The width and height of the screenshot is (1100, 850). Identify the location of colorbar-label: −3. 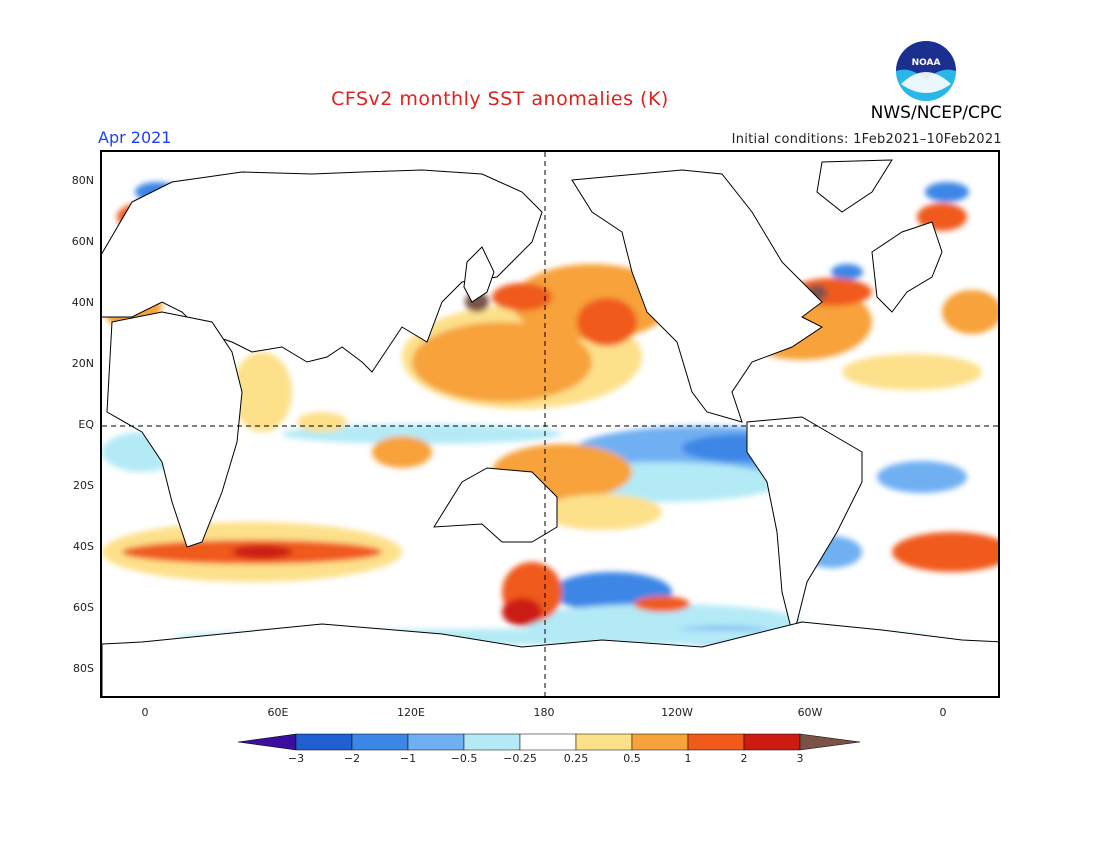
(296, 758).